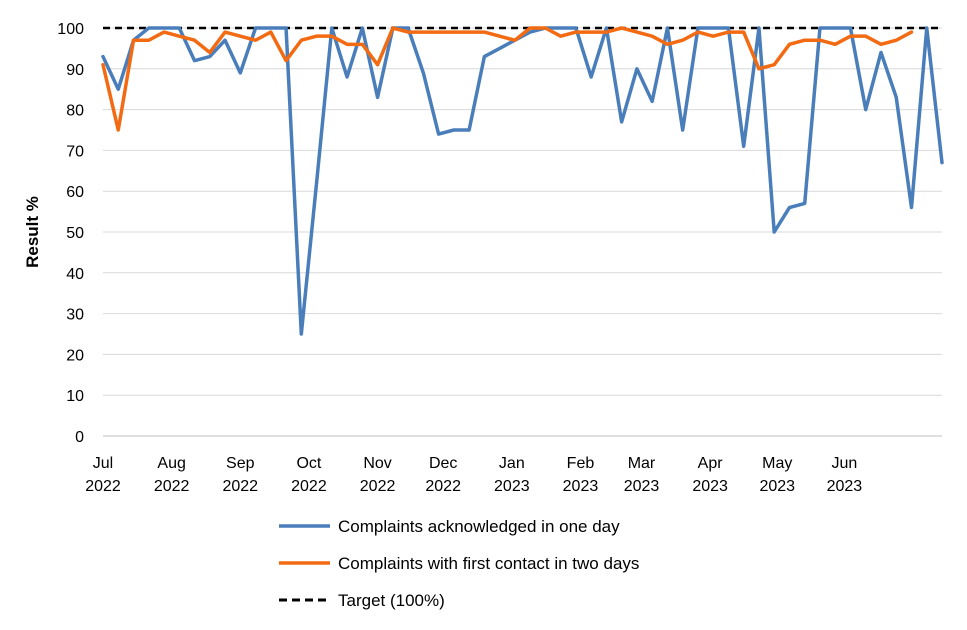 This screenshot has height=630, width=967. What do you see at coordinates (75, 151) in the screenshot?
I see `y-tick-label: 70` at bounding box center [75, 151].